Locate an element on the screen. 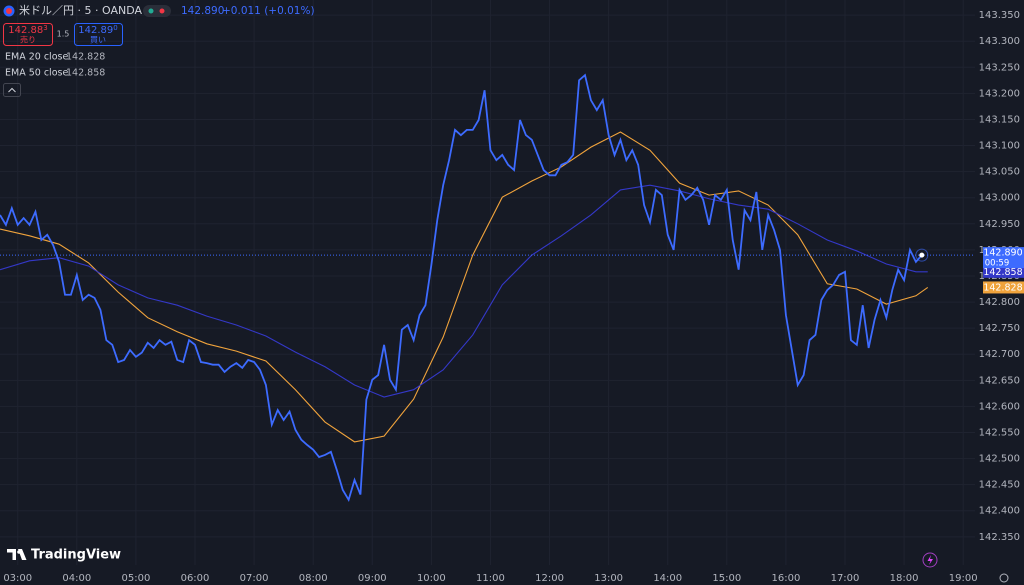  x-tick-label: 16:00 is located at coordinates (785, 578).